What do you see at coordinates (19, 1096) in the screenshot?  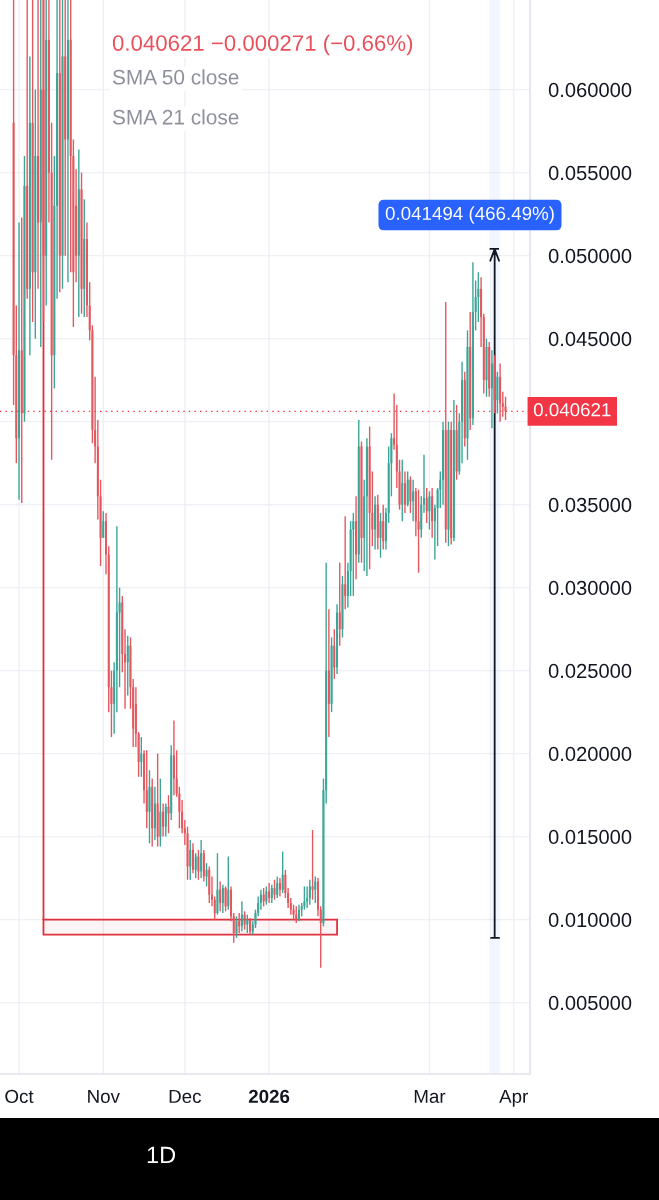 I see `x-tick-label: Oct` at bounding box center [19, 1096].